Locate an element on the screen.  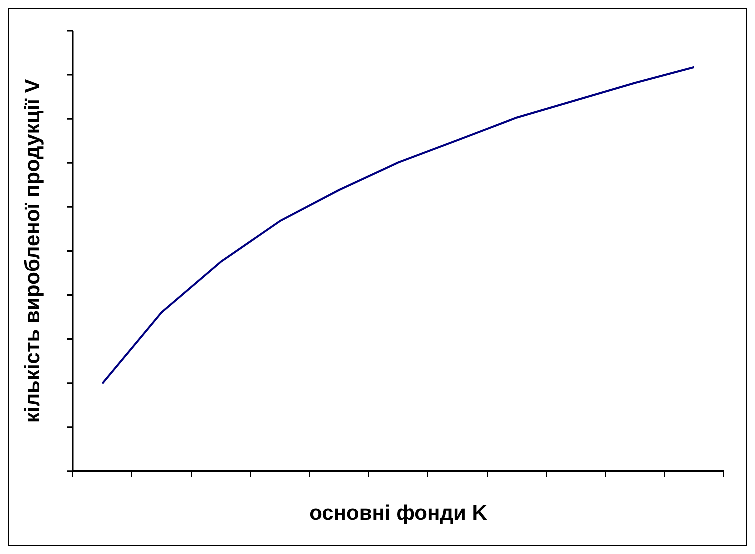
y-axis-title: кількість виробленої продукції V is located at coordinates (32, 251).